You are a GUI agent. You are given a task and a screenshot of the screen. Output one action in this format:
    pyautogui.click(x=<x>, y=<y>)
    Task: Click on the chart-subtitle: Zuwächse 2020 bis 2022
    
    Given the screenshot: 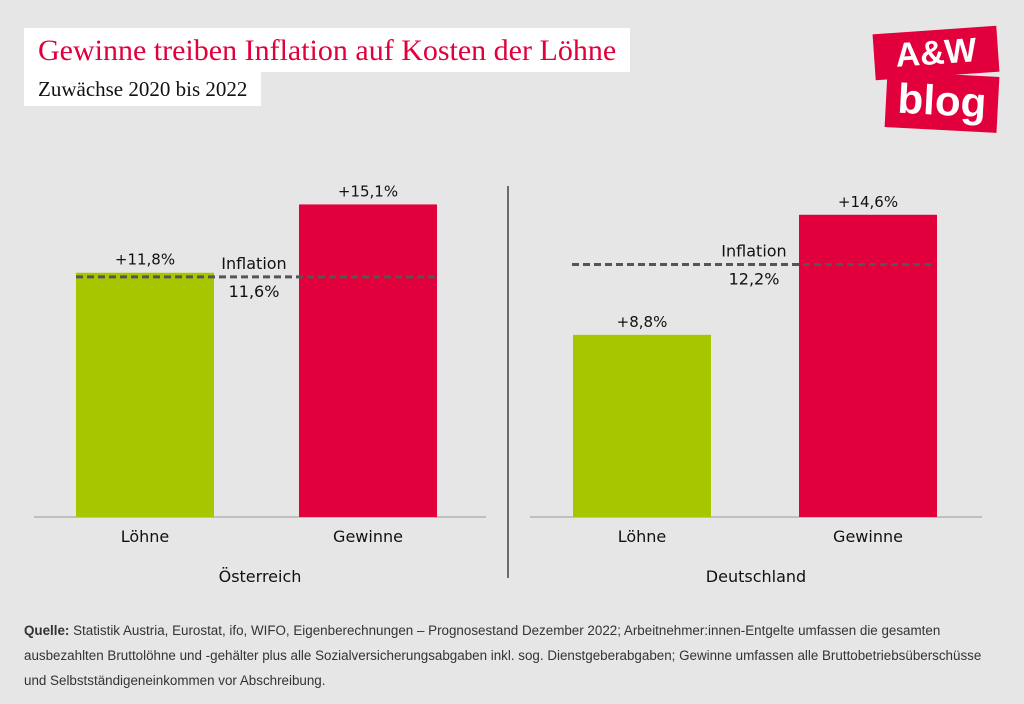 What is the action you would take?
    pyautogui.click(x=143, y=89)
    